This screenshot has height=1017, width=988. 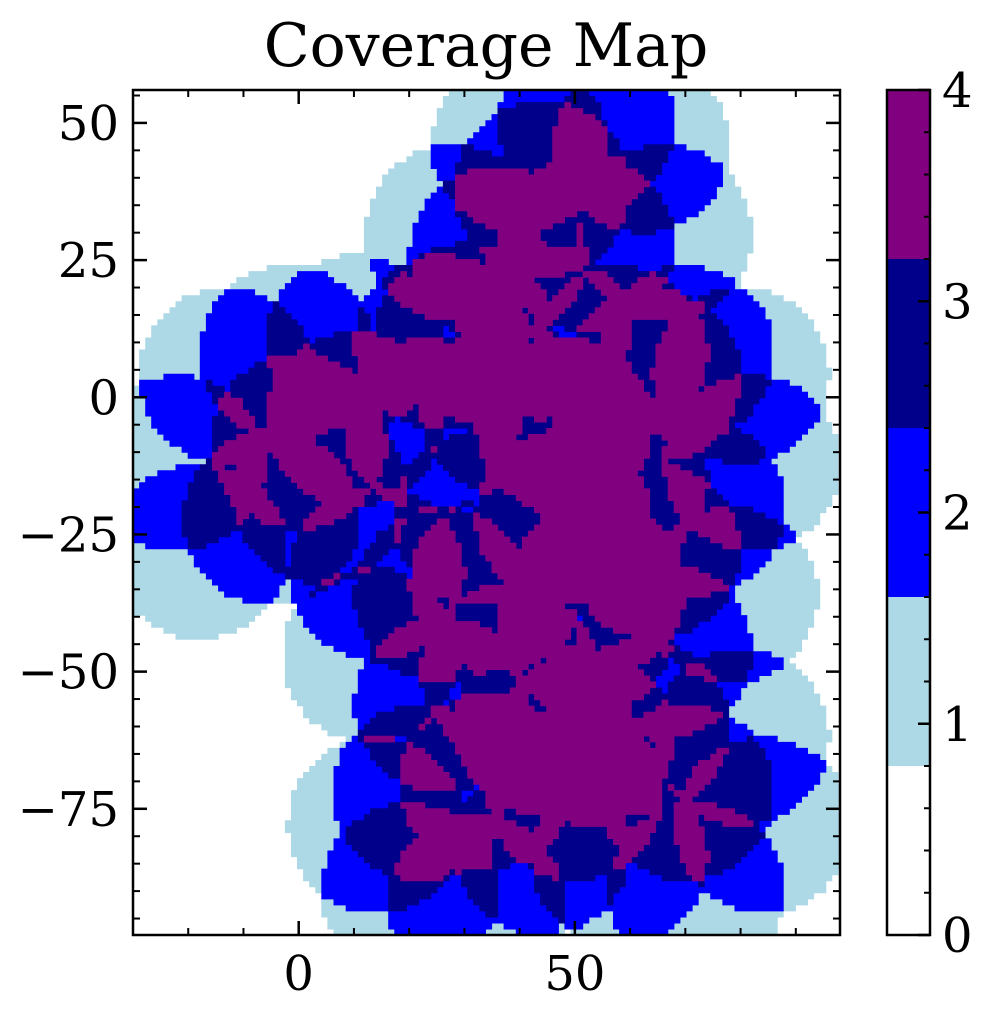 What do you see at coordinates (68, 535) in the screenshot?
I see `y-tick-label: −25` at bounding box center [68, 535].